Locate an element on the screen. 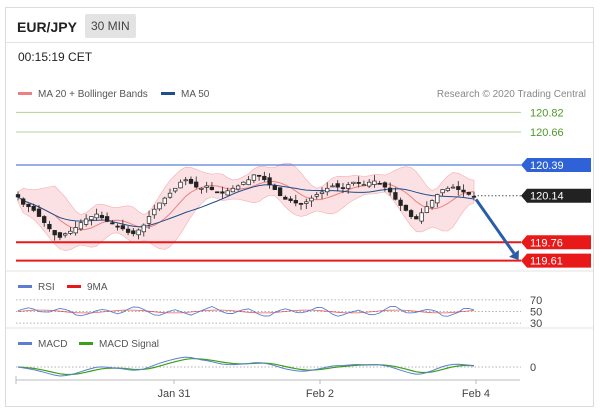 The image size is (603, 411). legend-label-macd: MACD is located at coordinates (52, 344).